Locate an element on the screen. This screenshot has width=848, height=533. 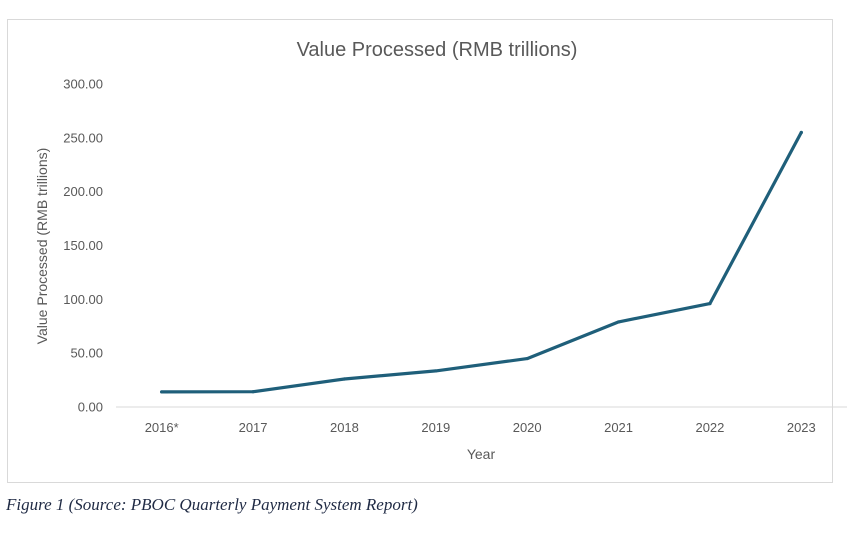
y-tick-label: 200.00 is located at coordinates (83, 191).